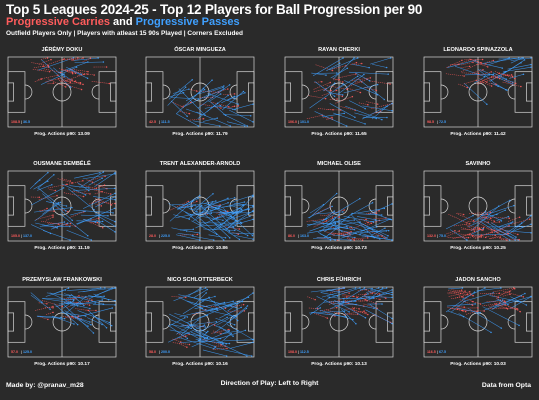 This screenshot has height=400, width=539. What do you see at coordinates (488, 81) in the screenshot?
I see `action-arrows` at bounding box center [488, 81].